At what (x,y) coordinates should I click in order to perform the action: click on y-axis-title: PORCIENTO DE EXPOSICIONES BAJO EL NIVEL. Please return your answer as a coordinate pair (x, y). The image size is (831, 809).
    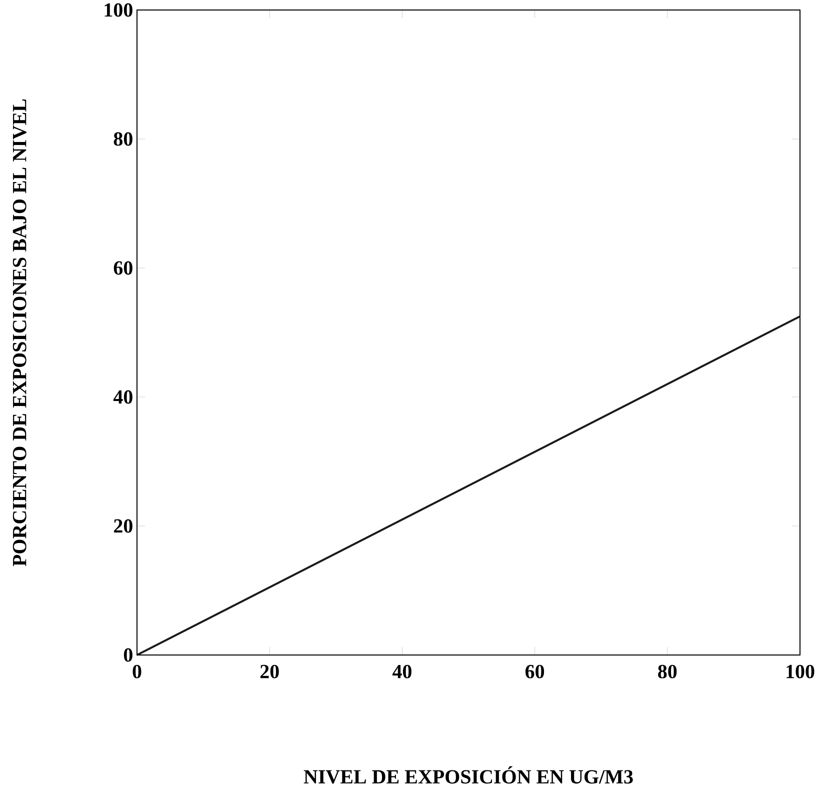
    Looking at the image, I should click on (19, 332).